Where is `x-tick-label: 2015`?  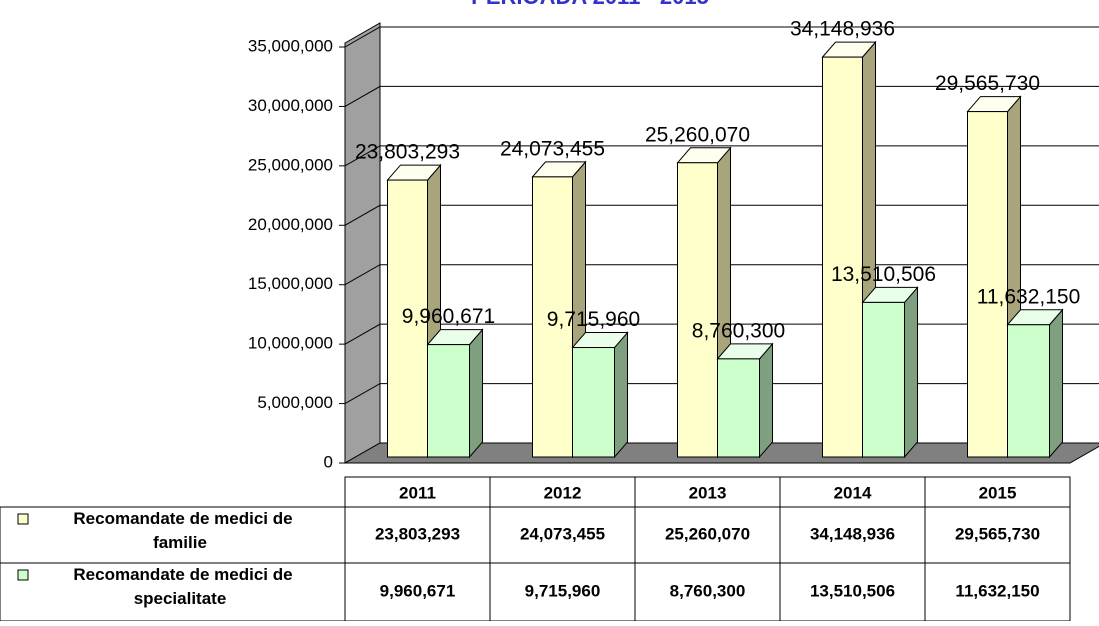 x-tick-label: 2015 is located at coordinates (998, 492).